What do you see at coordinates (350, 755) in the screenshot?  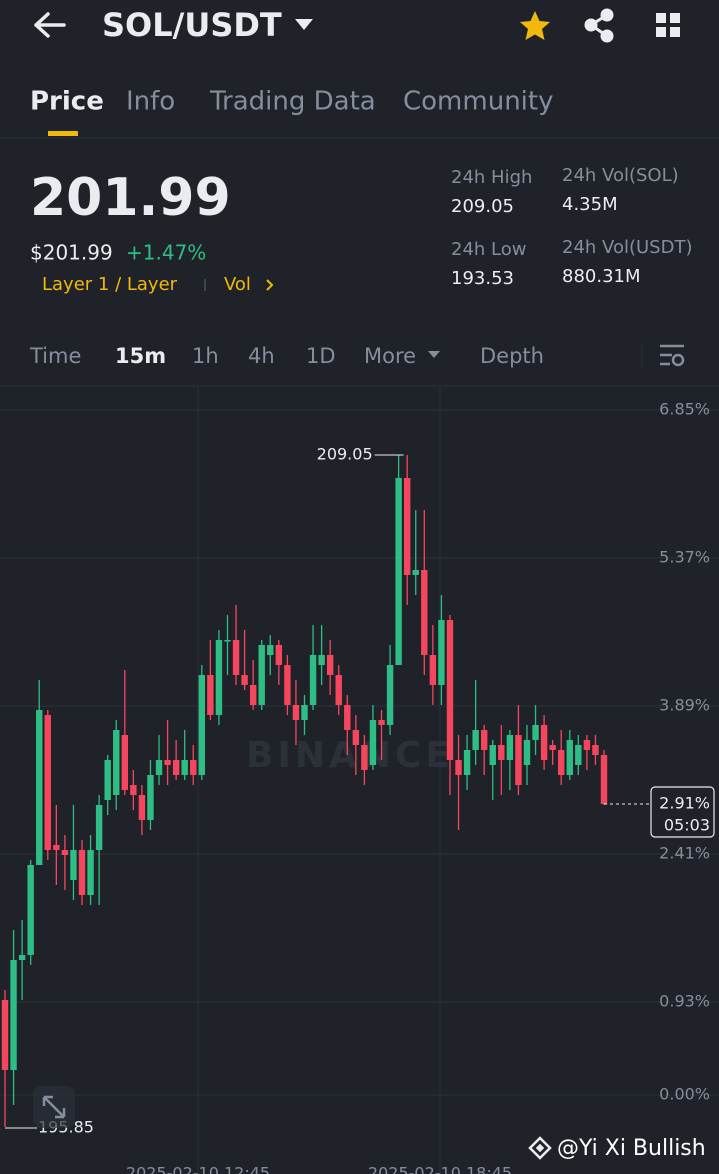 I see `watermark: BINANCE` at bounding box center [350, 755].